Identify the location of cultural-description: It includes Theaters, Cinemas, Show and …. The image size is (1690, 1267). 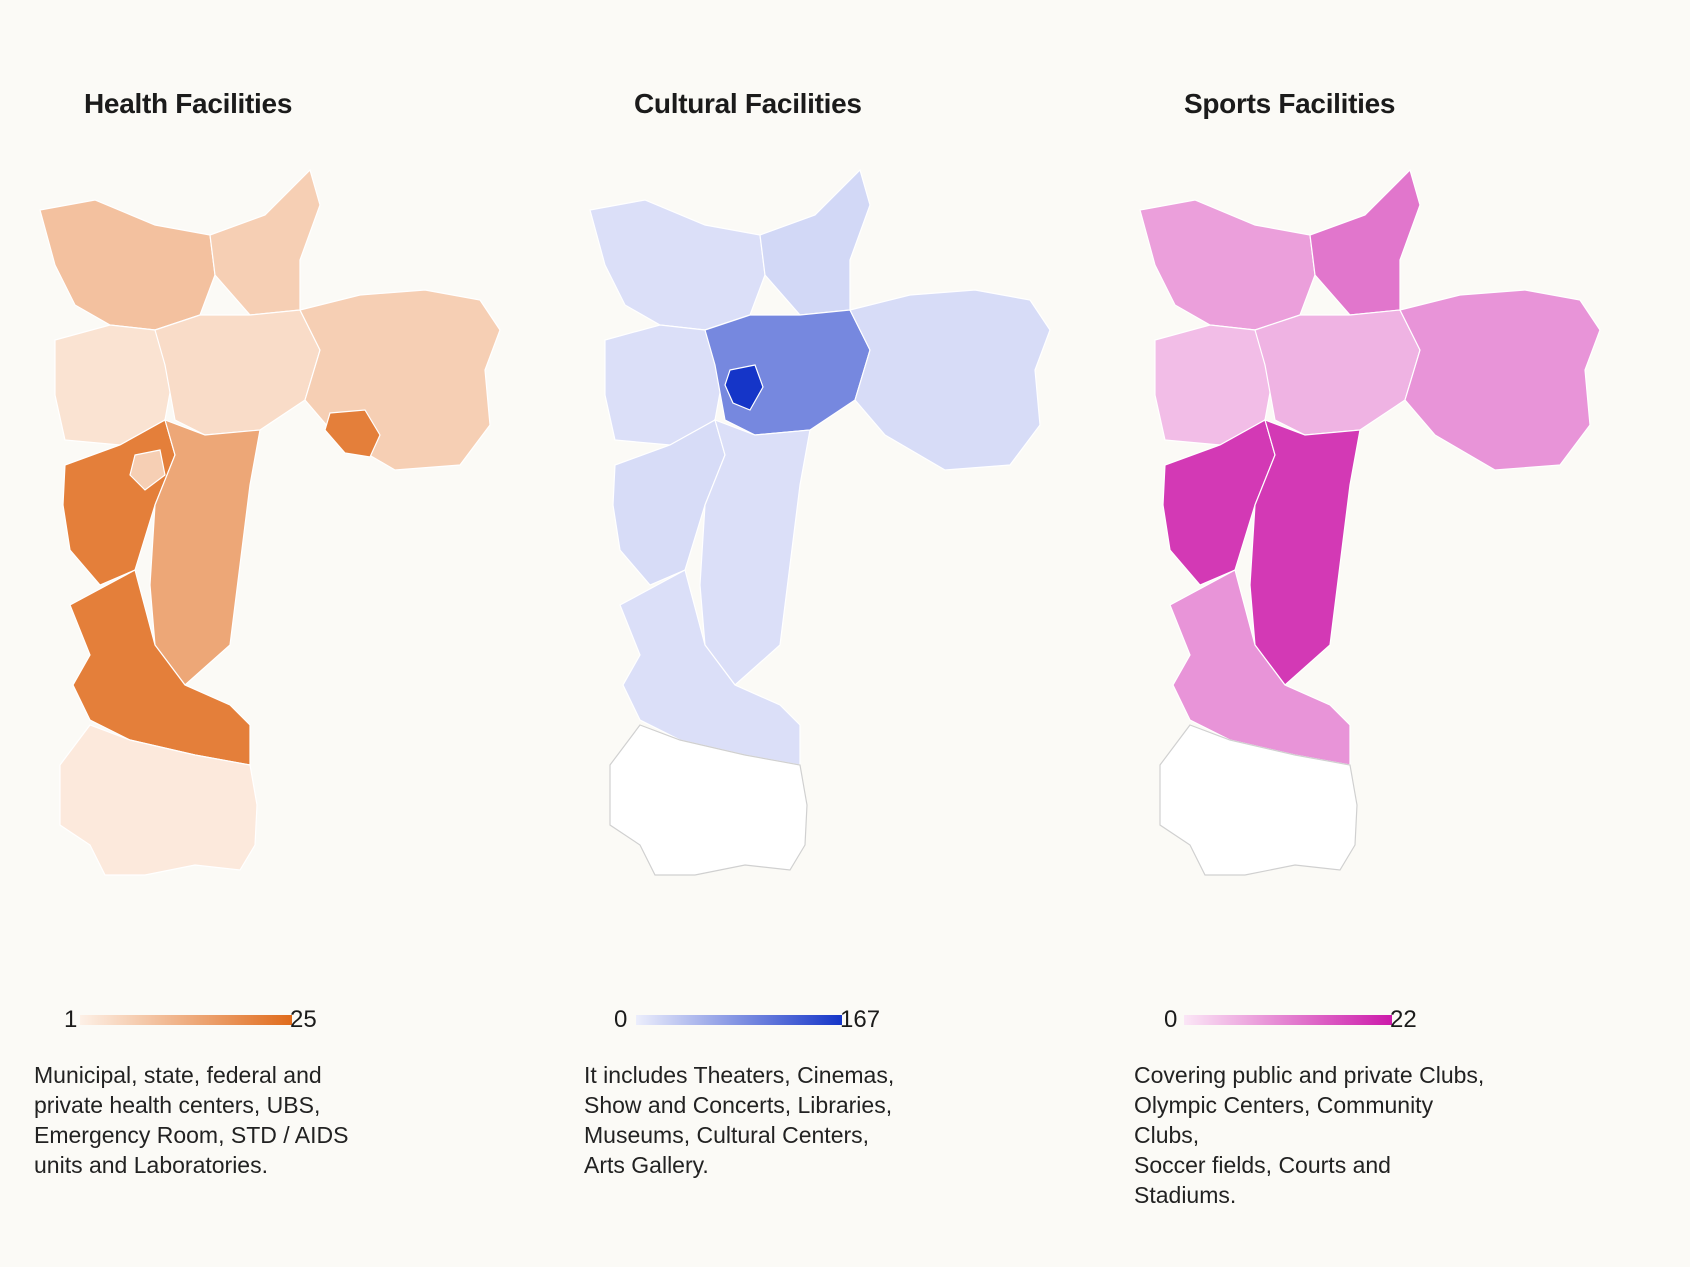
(764, 1120).